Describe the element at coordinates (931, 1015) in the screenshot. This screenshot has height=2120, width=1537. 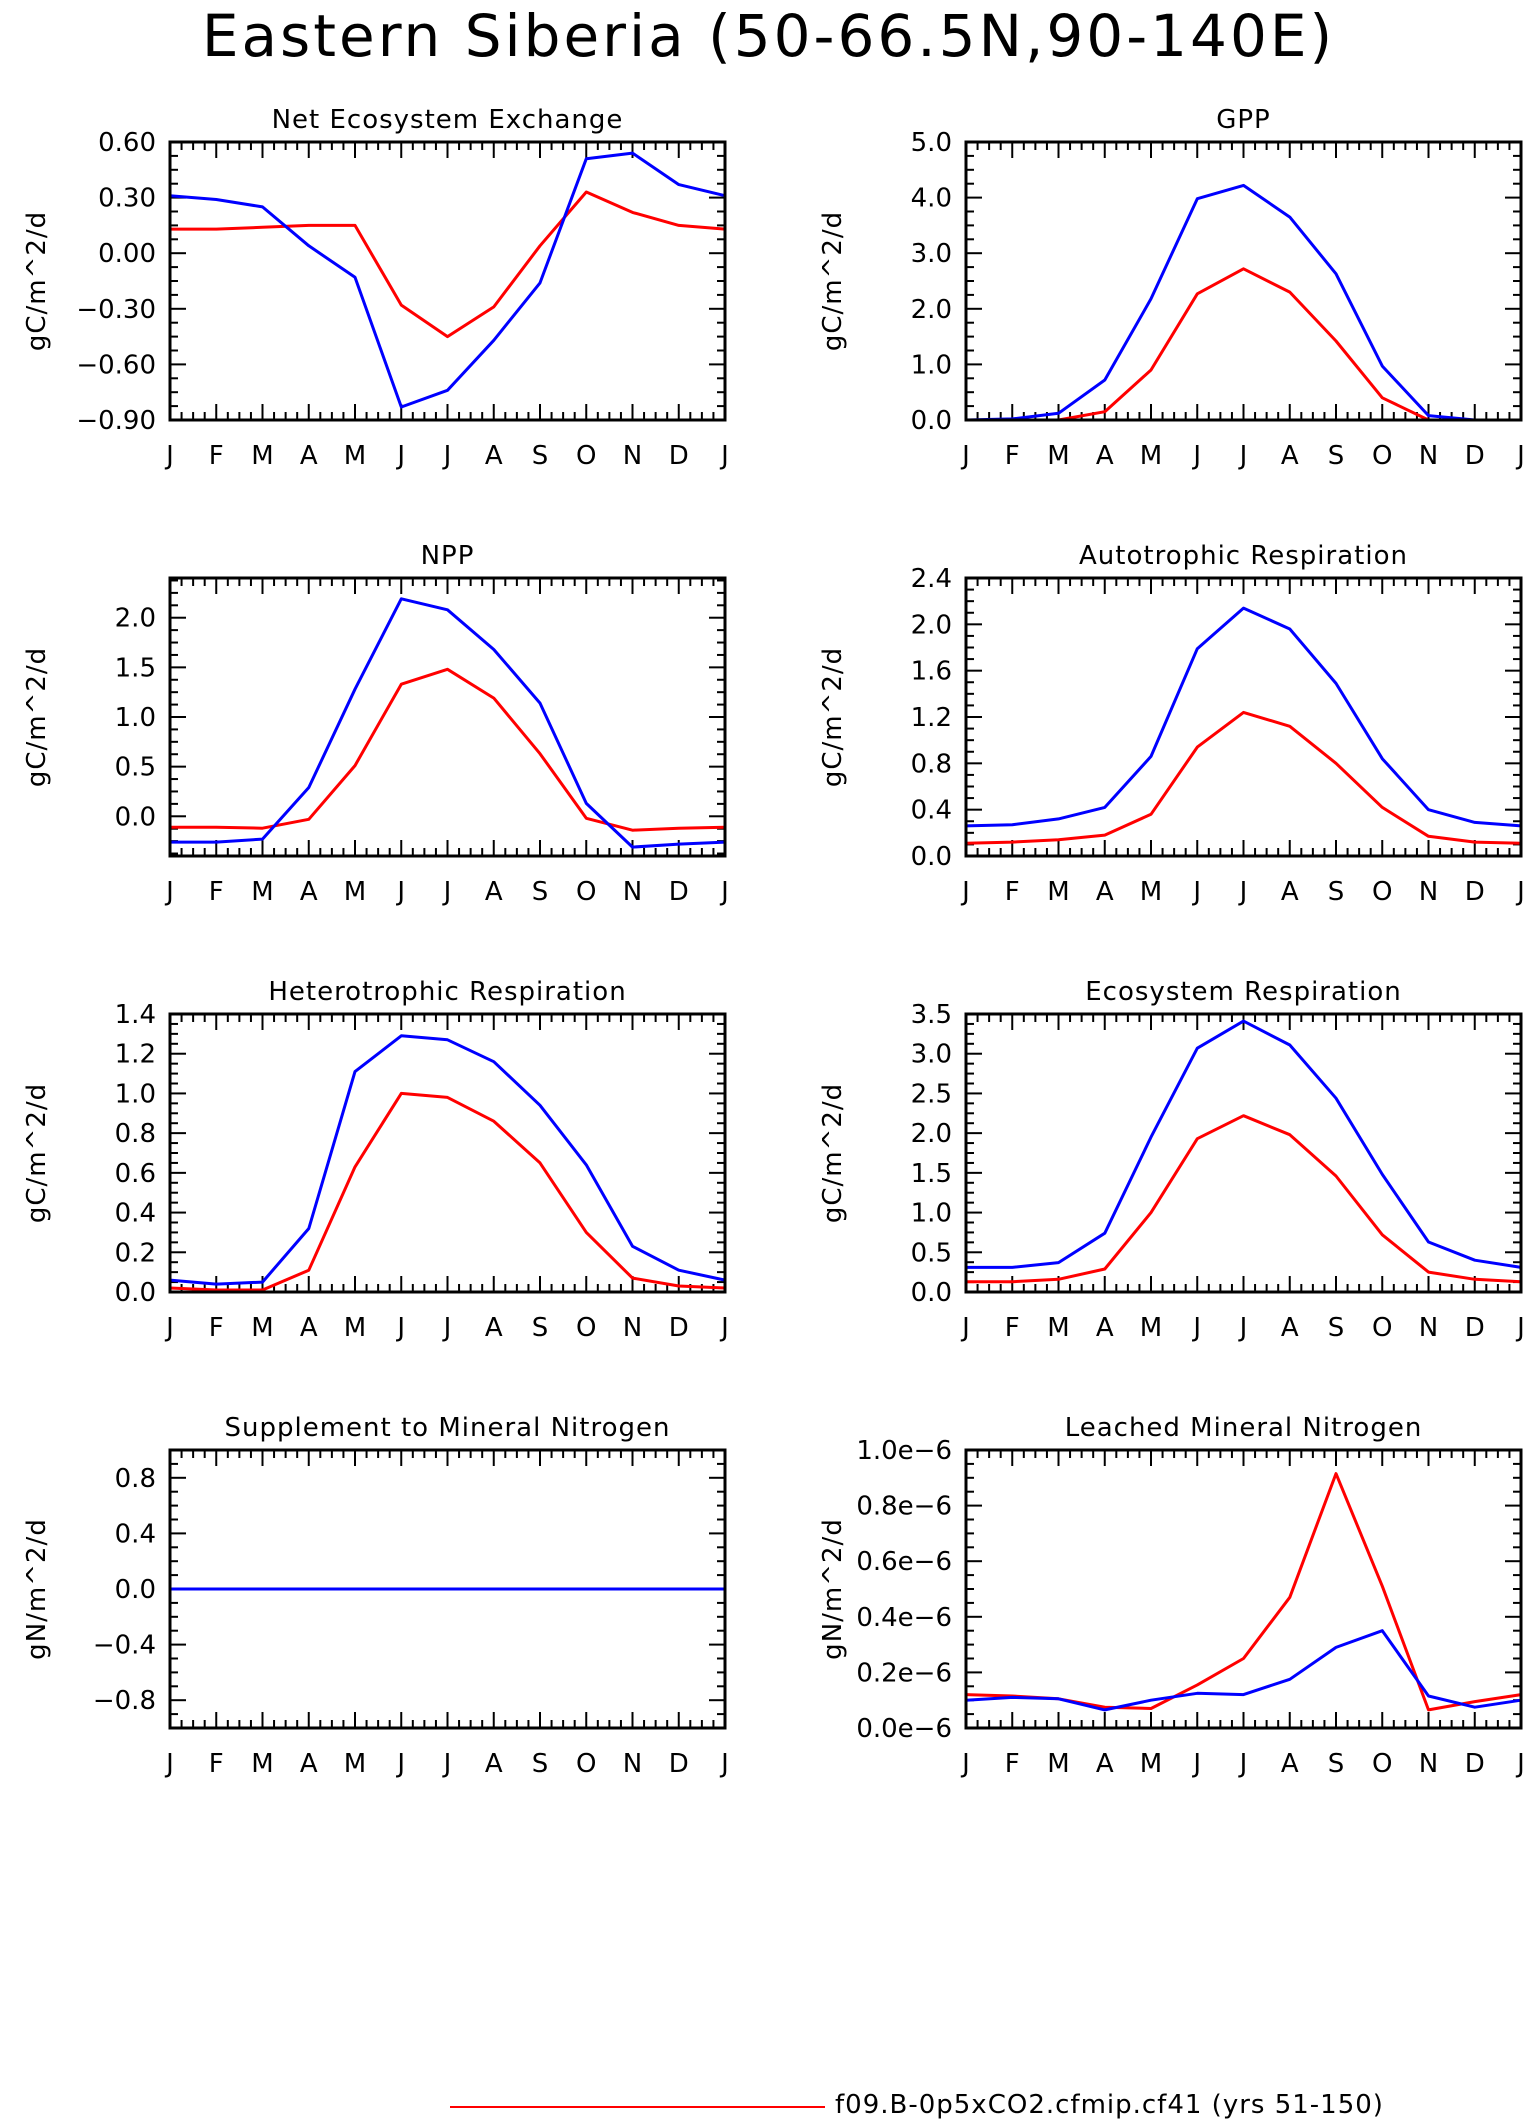
I see `y-tick-label: 3.5` at that location.